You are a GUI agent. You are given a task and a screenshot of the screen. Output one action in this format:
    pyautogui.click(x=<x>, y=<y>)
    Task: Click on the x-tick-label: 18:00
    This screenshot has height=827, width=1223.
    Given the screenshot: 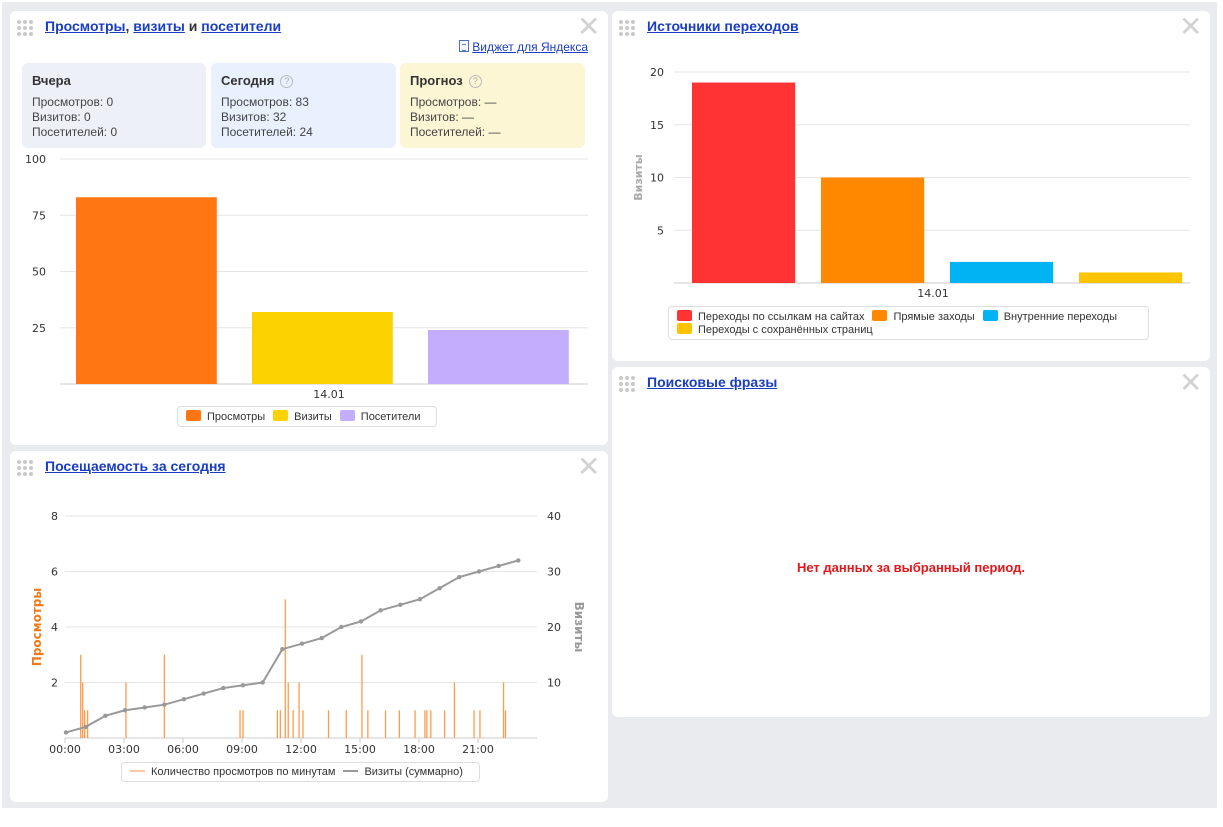 What is the action you would take?
    pyautogui.click(x=419, y=749)
    